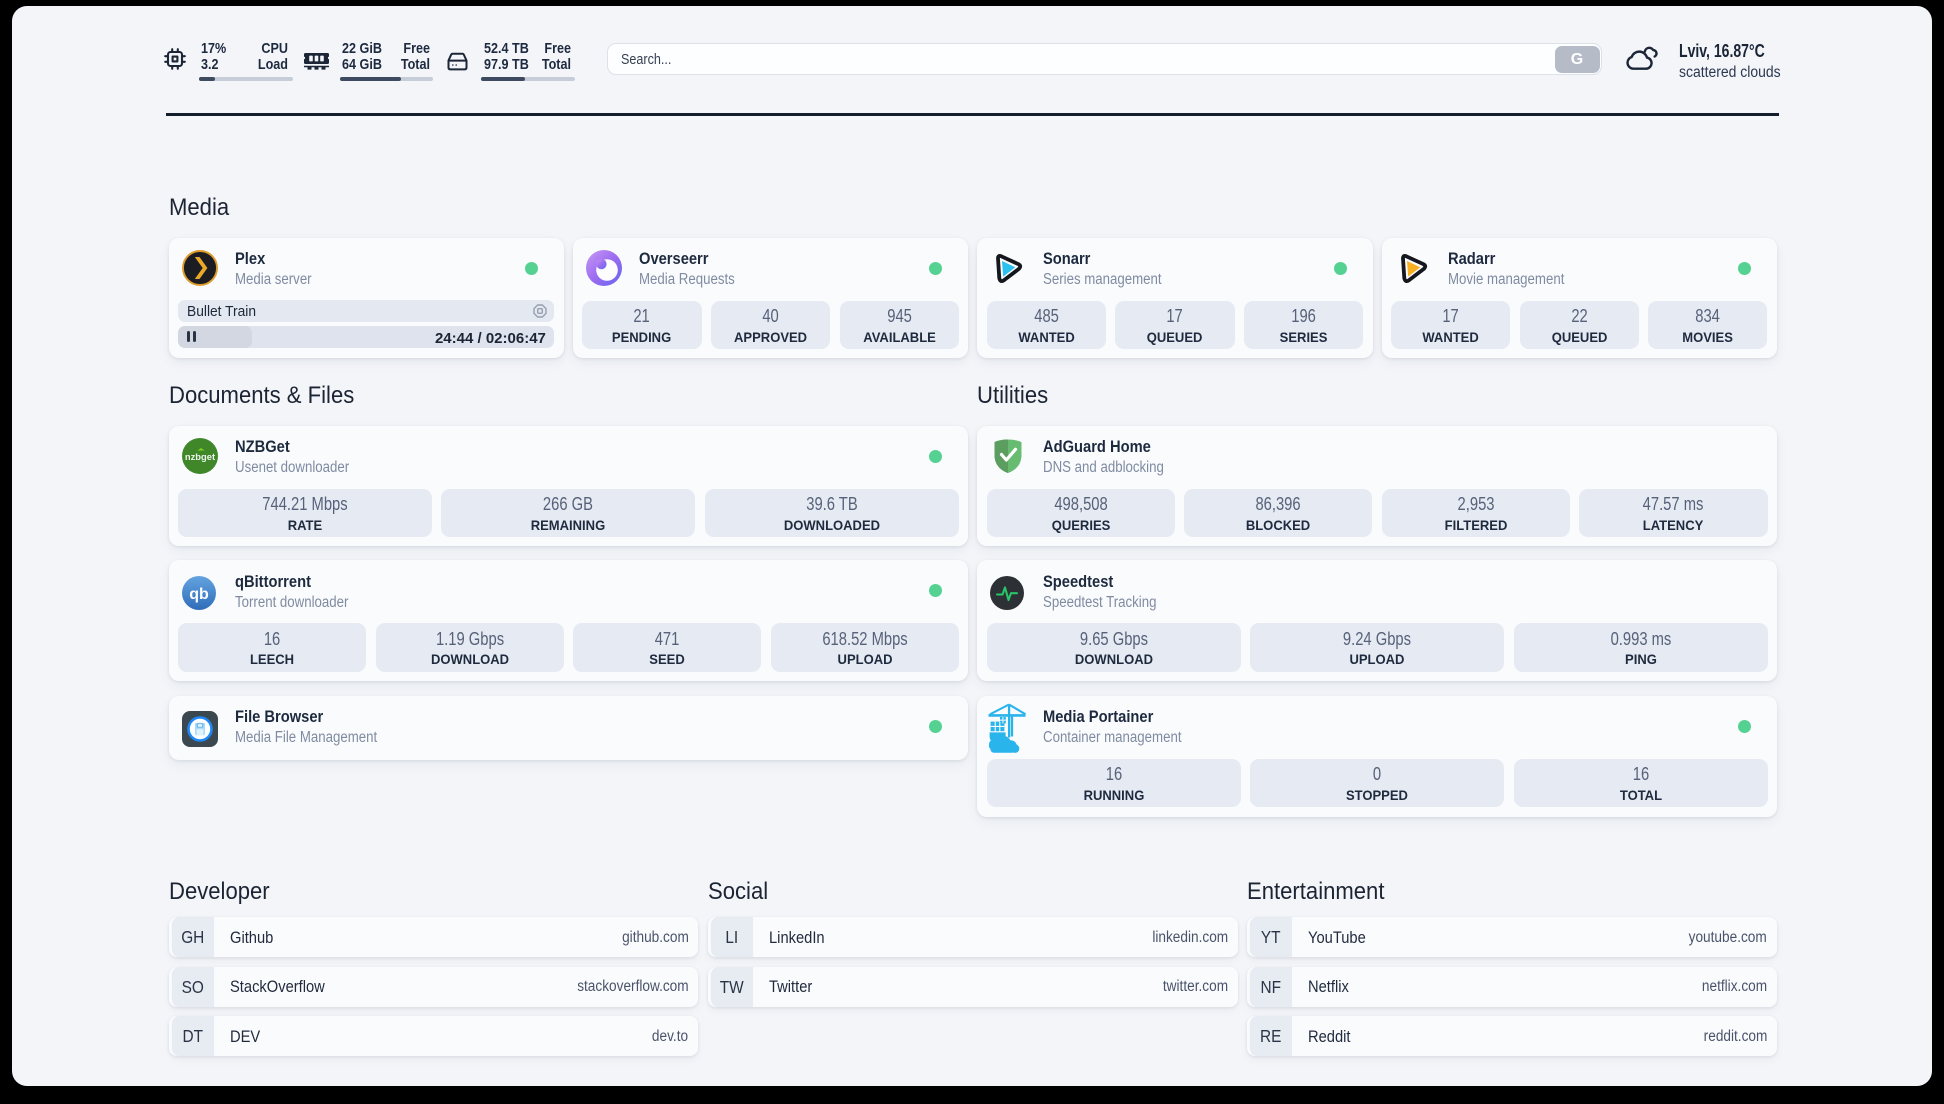 The height and width of the screenshot is (1104, 1944). Describe the element at coordinates (199, 455) in the screenshot. I see `svg-text: nzbget` at that location.